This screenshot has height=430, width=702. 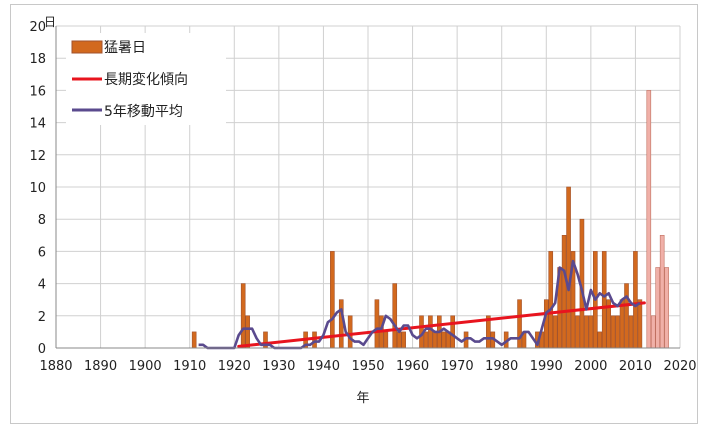 What do you see at coordinates (501, 366) in the screenshot?
I see `x-tick-label: 1980` at bounding box center [501, 366].